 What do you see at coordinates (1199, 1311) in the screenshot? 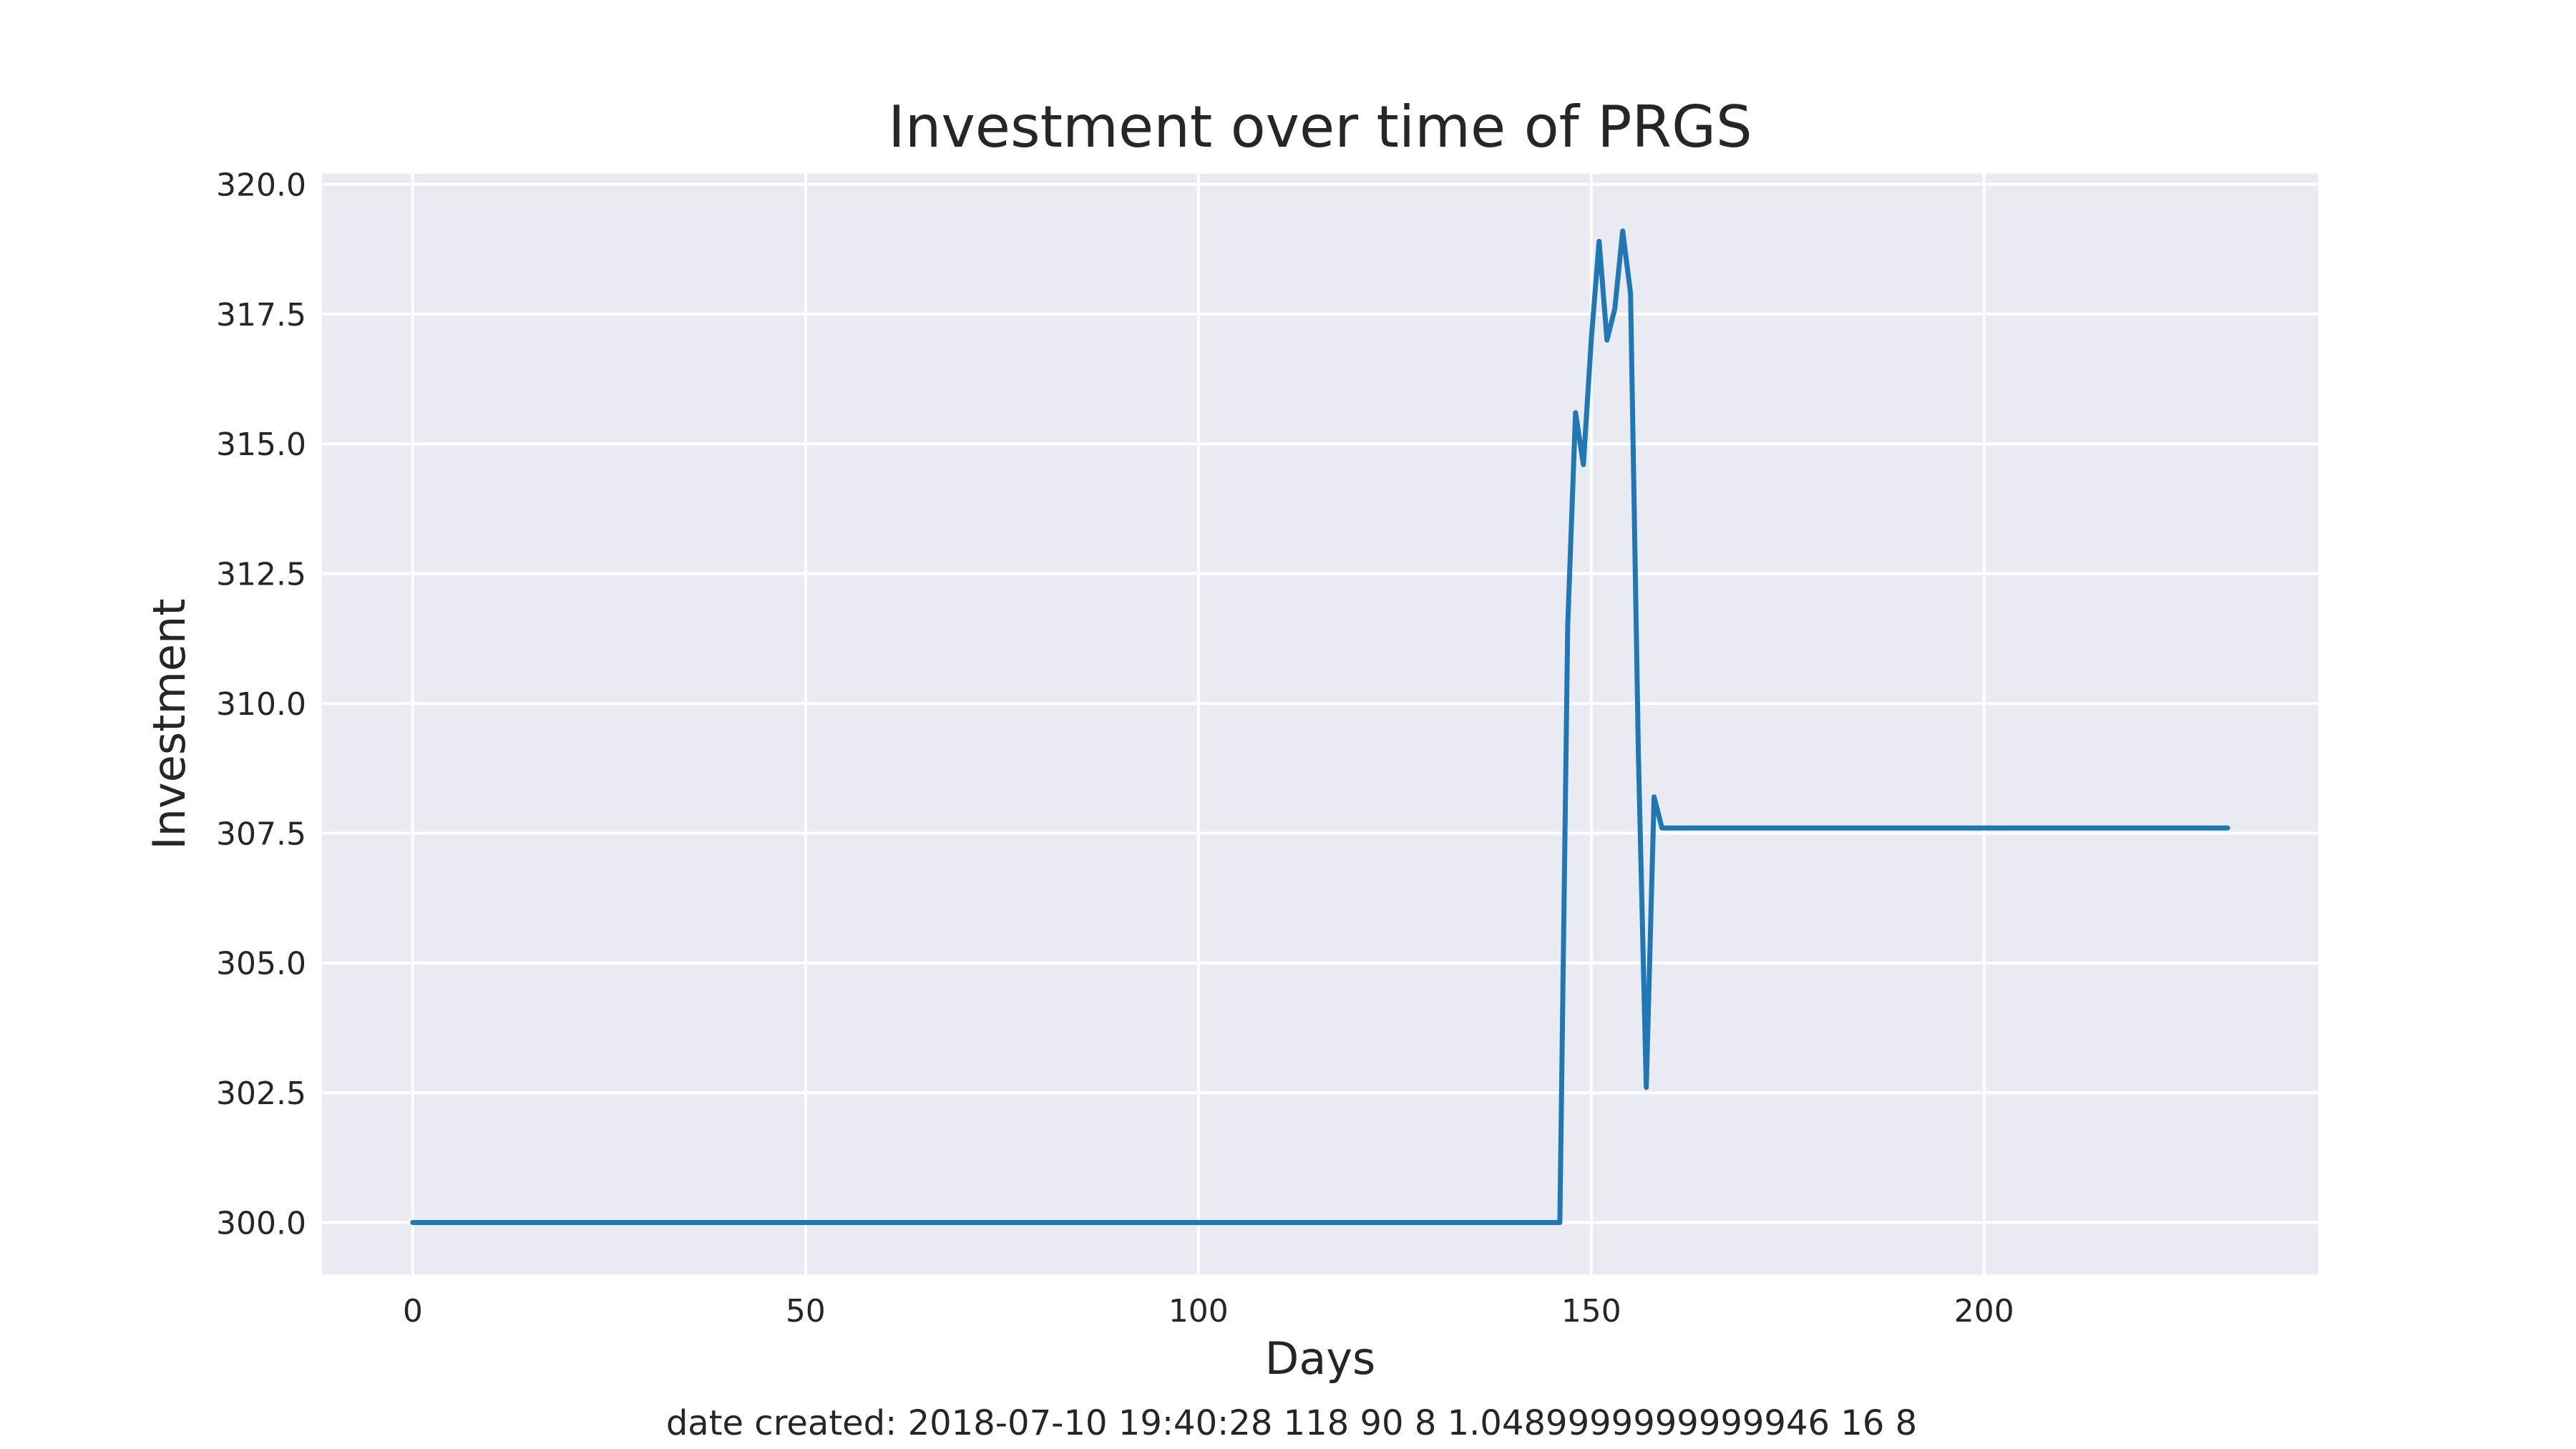
I see `x-tick-label: 100` at bounding box center [1199, 1311].